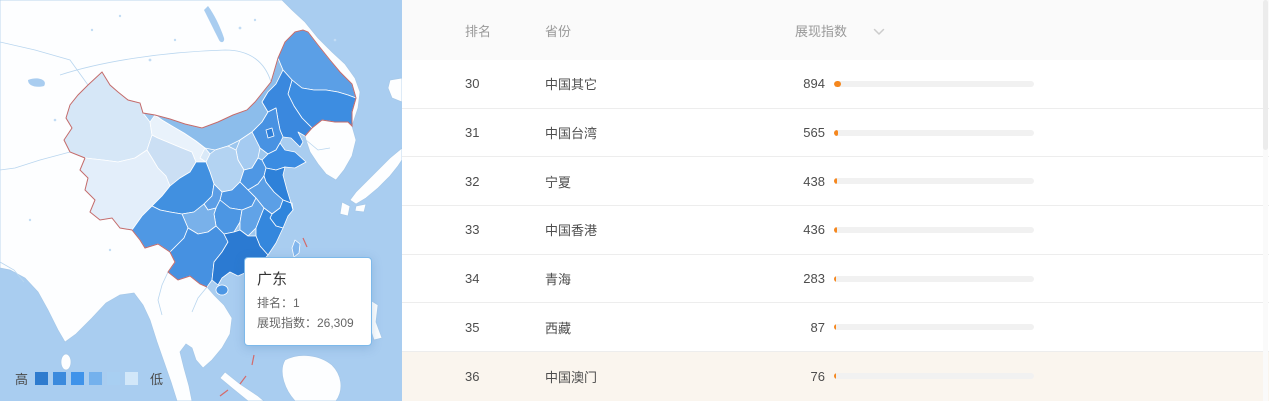  What do you see at coordinates (308, 301) in the screenshot?
I see `map-tooltip: 广东 排名：1 展现指数：26,309` at bounding box center [308, 301].